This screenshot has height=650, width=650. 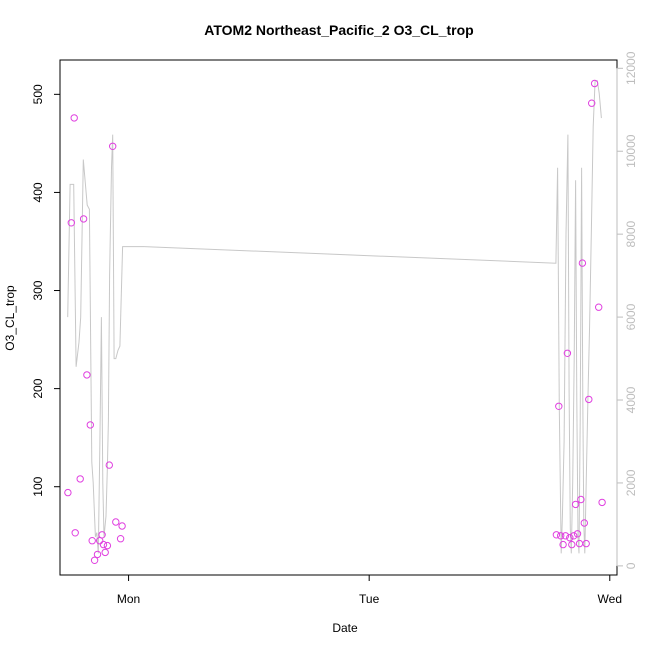 I want to click on y-tick-label: 200, so click(x=38, y=388).